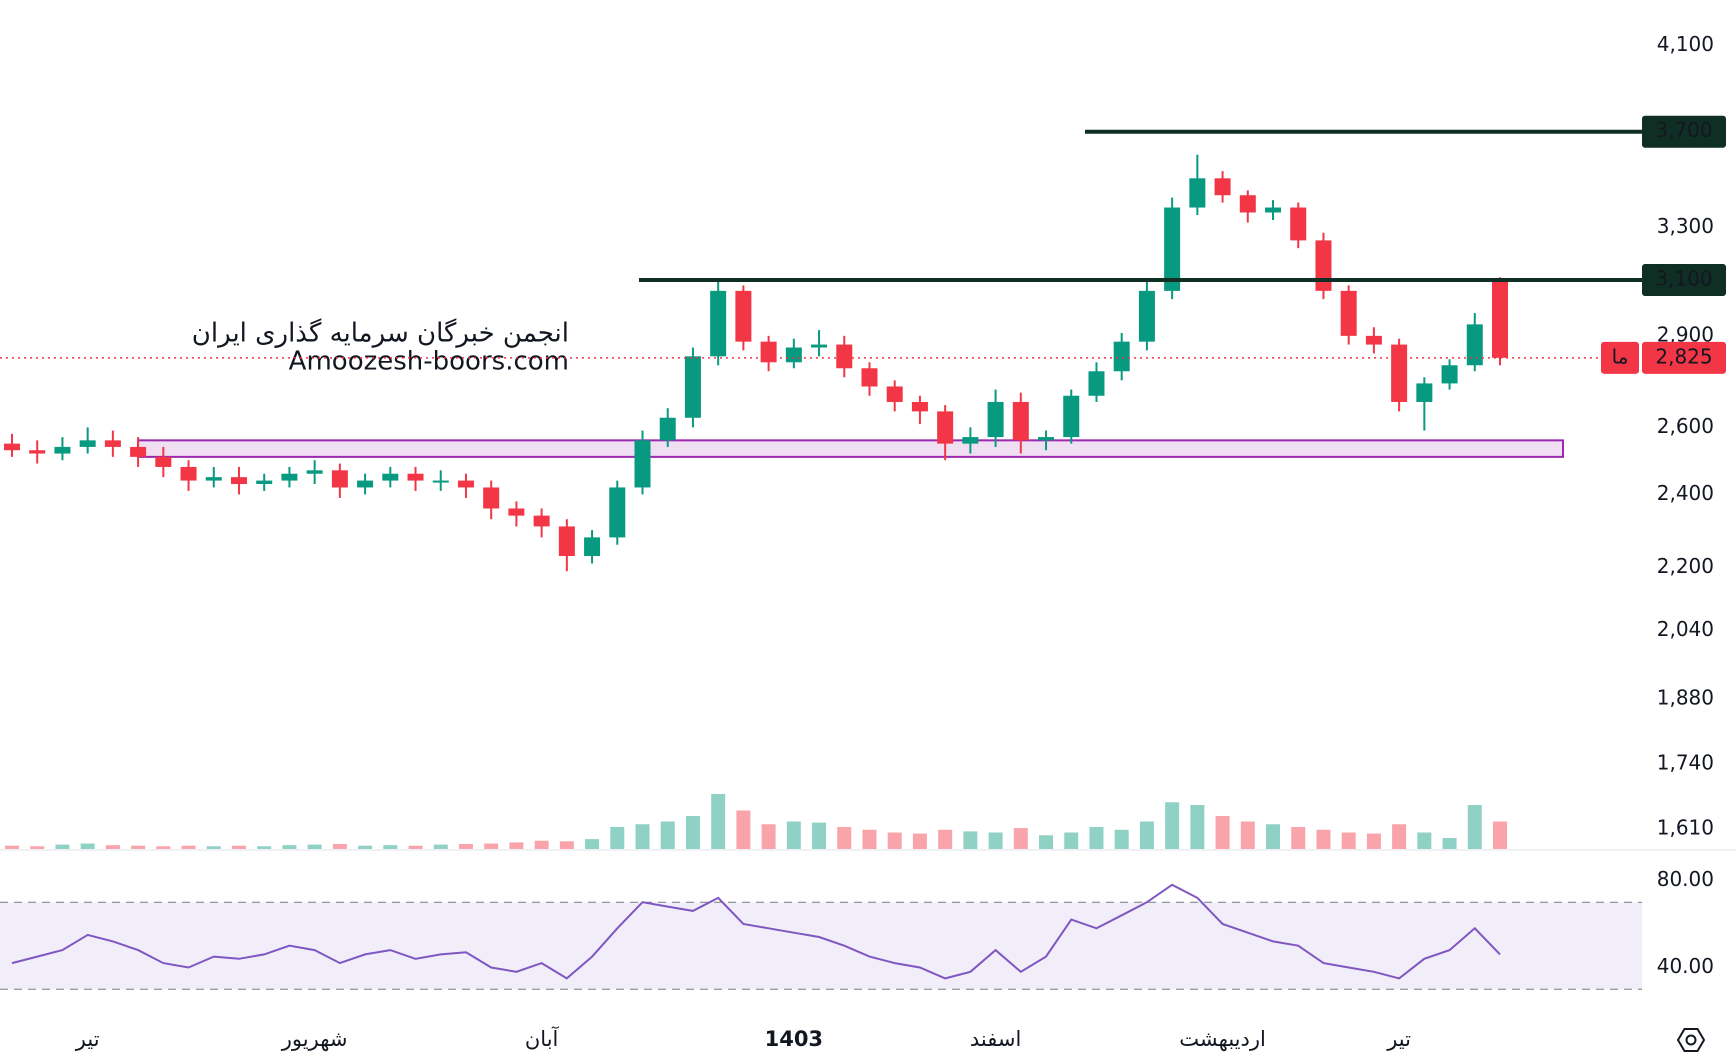 The width and height of the screenshot is (1736, 1062). What do you see at coordinates (794, 1039) in the screenshot?
I see `x-tick-label: 1403` at bounding box center [794, 1039].